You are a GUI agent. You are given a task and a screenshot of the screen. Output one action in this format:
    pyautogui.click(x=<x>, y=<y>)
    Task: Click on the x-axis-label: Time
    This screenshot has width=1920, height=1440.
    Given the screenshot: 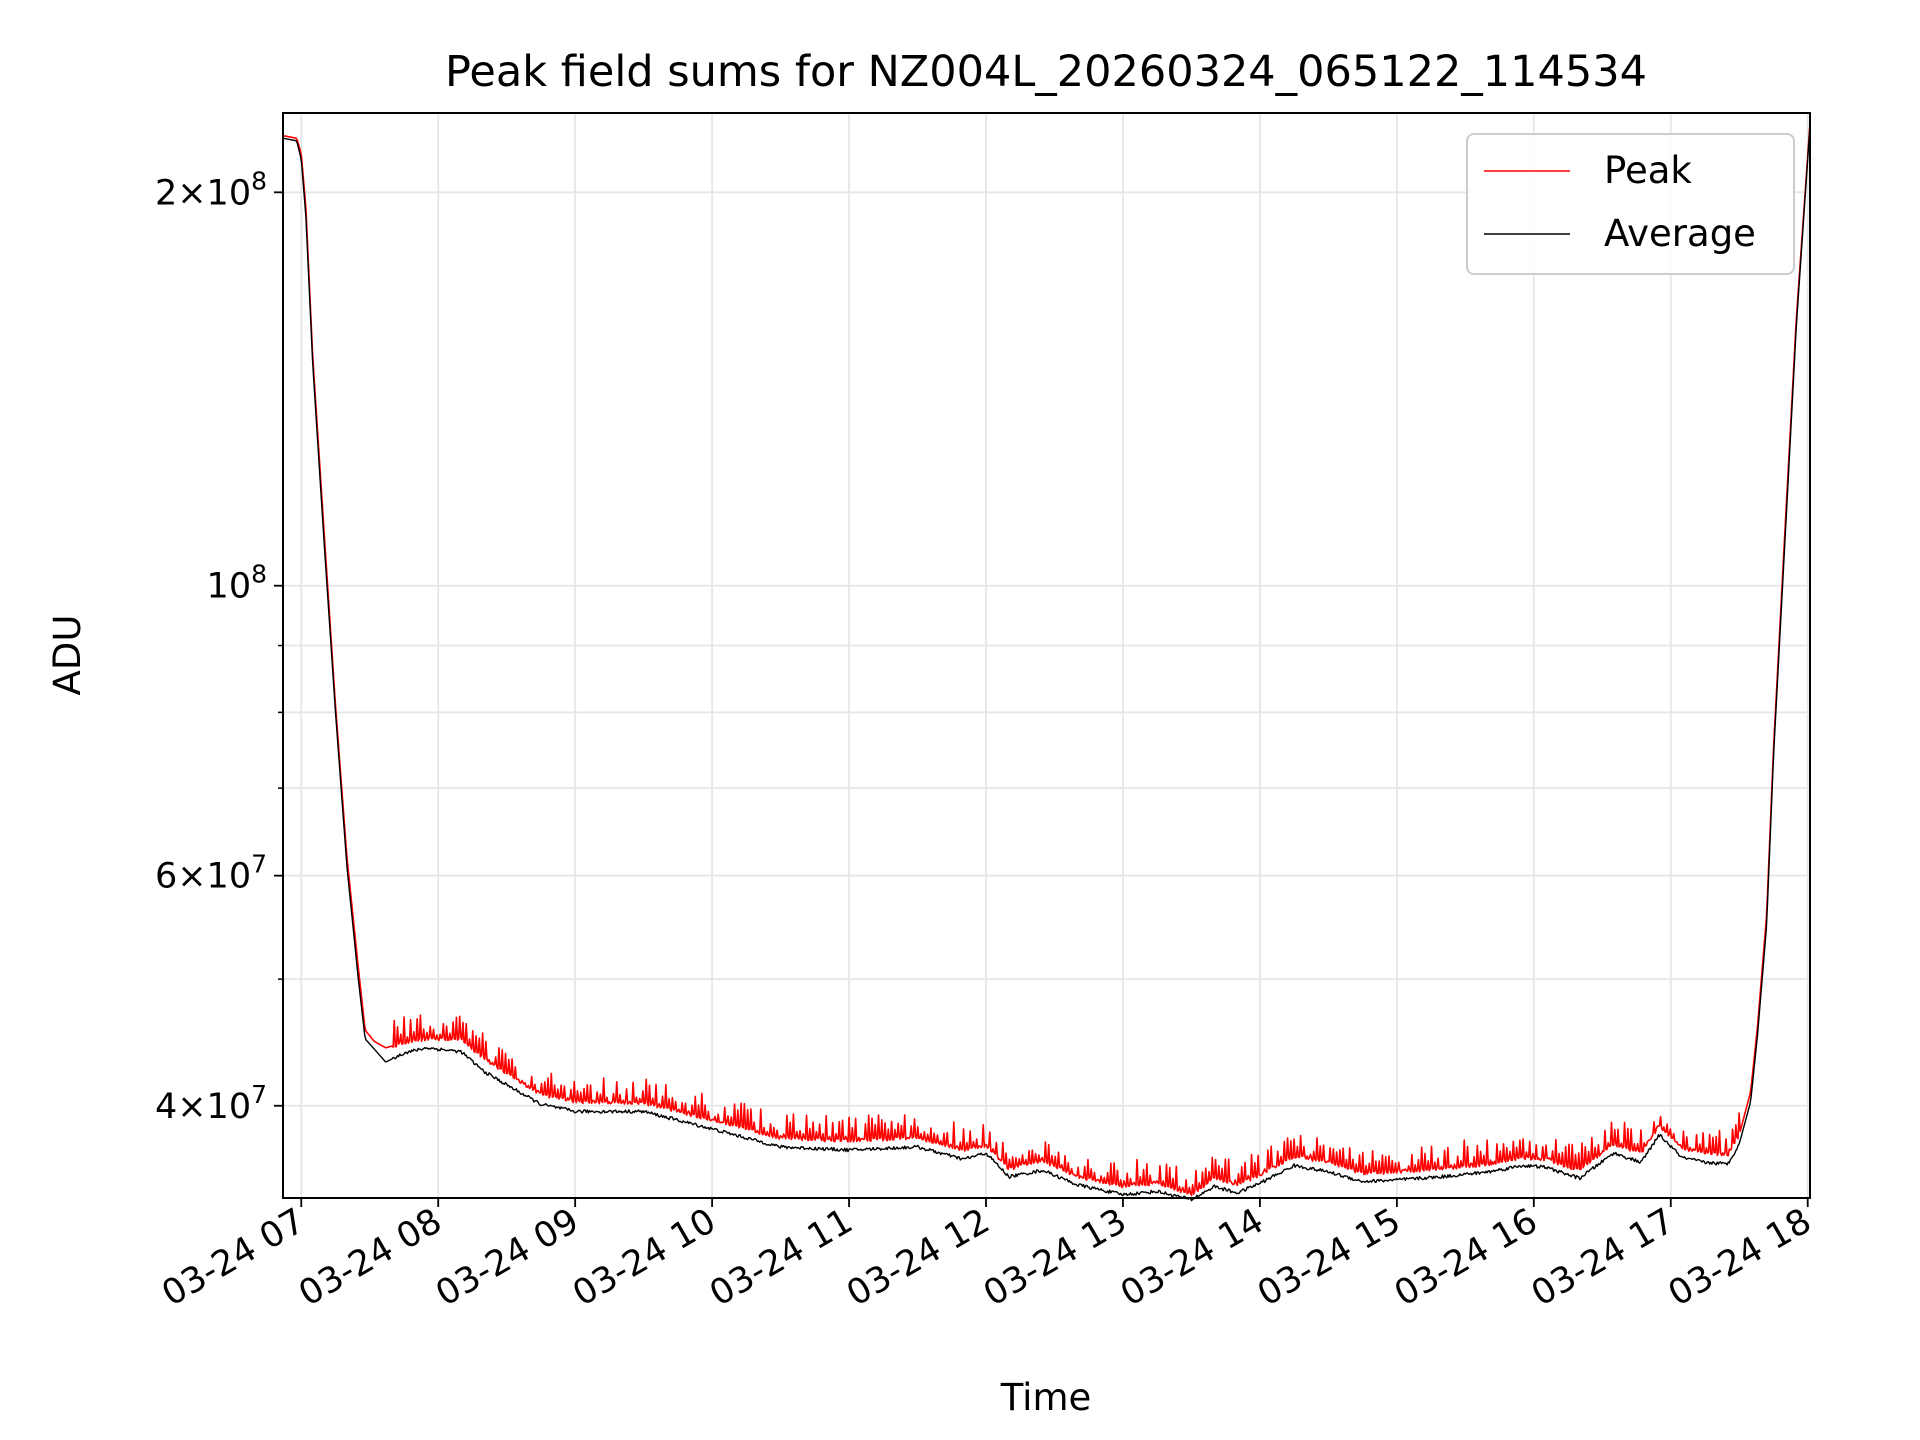 What is the action you would take?
    pyautogui.click(x=1046, y=1397)
    